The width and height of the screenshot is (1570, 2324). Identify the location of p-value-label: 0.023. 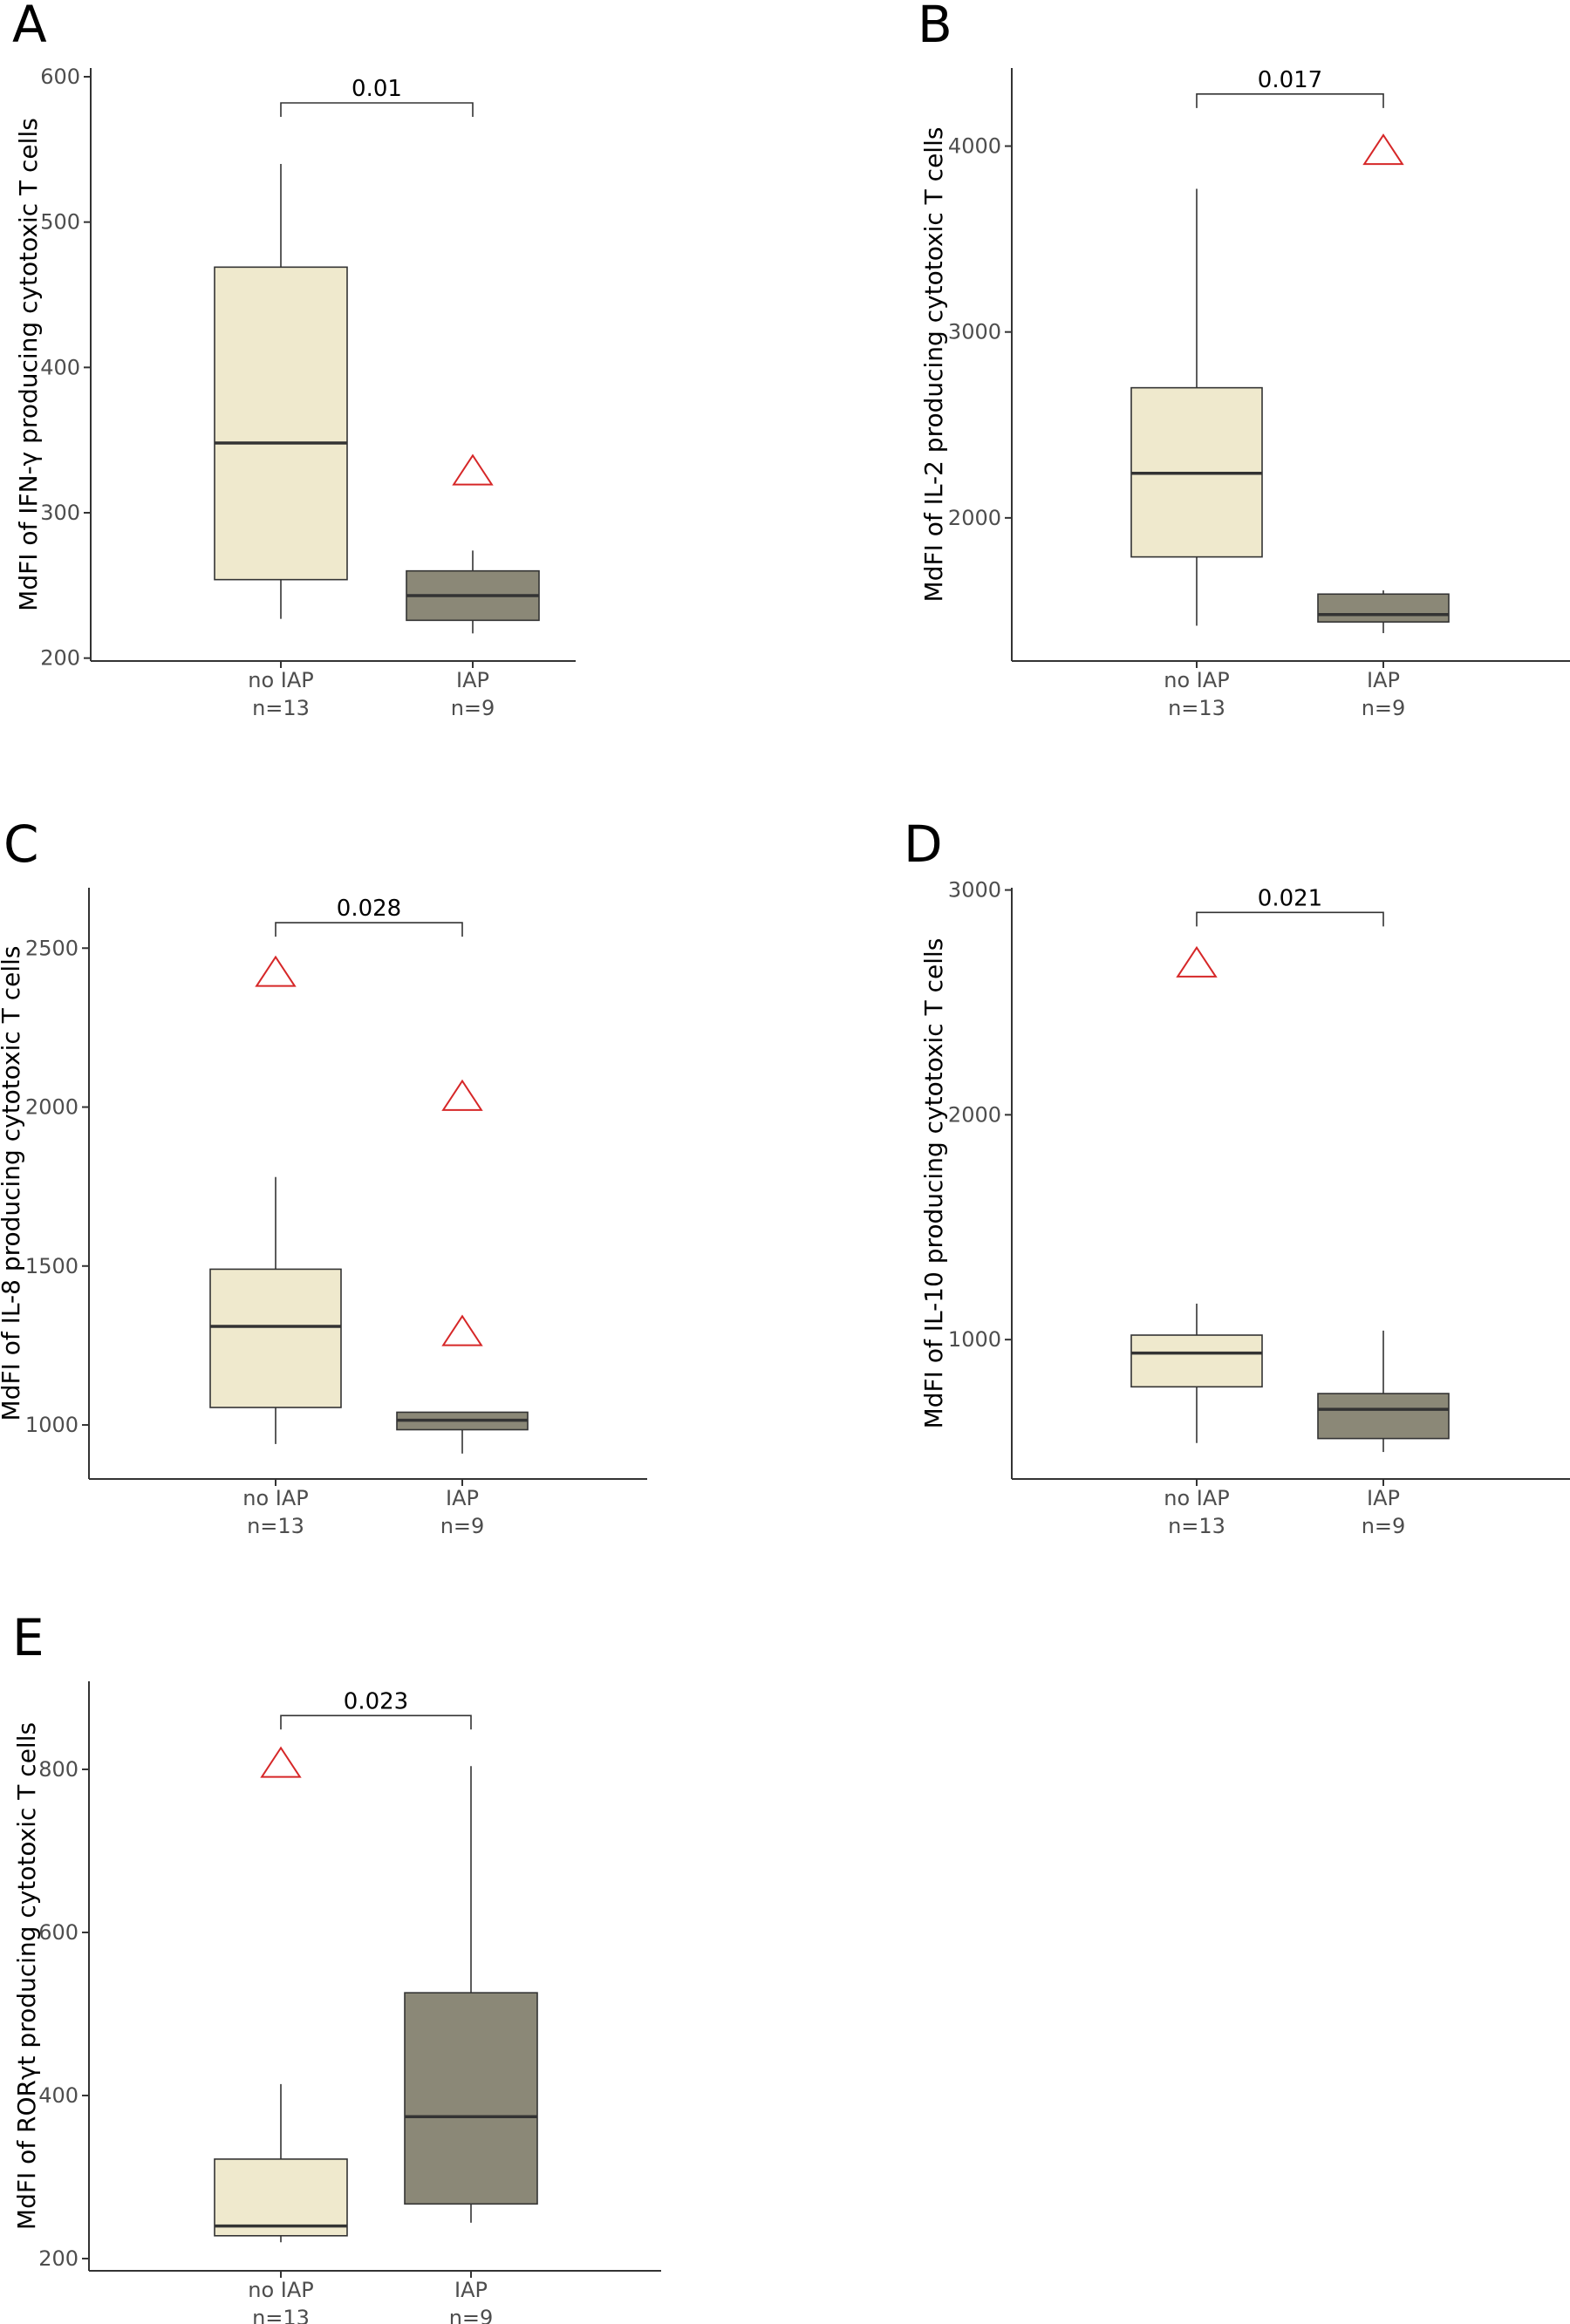
(376, 1701).